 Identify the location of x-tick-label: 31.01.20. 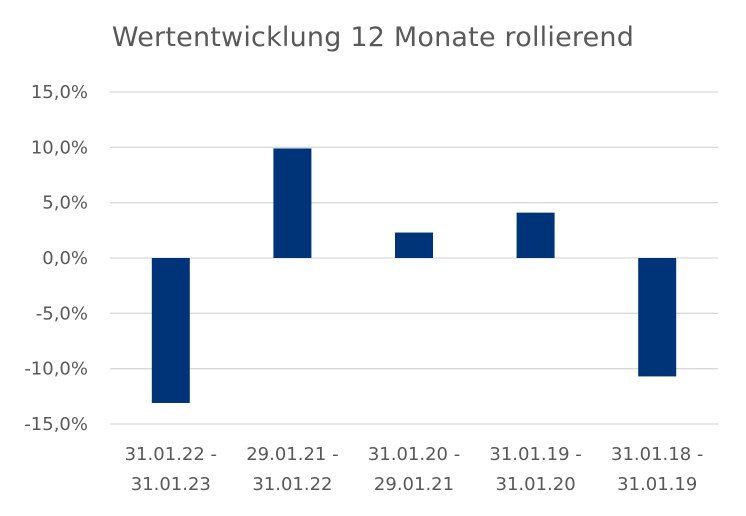
(536, 484).